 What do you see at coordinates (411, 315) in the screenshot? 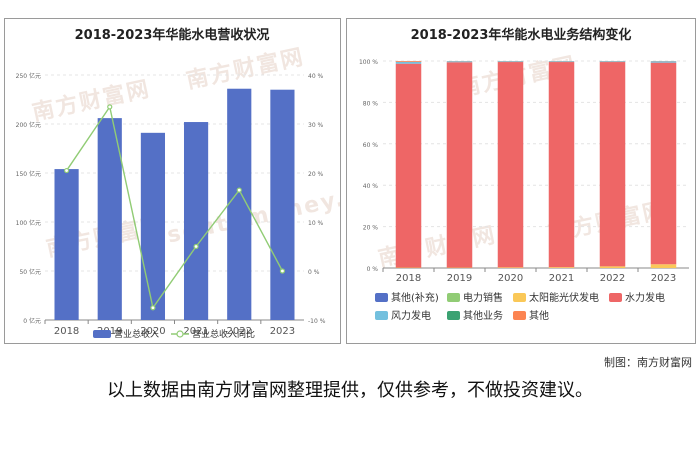
I see `legend-label: 风力发电` at bounding box center [411, 315].